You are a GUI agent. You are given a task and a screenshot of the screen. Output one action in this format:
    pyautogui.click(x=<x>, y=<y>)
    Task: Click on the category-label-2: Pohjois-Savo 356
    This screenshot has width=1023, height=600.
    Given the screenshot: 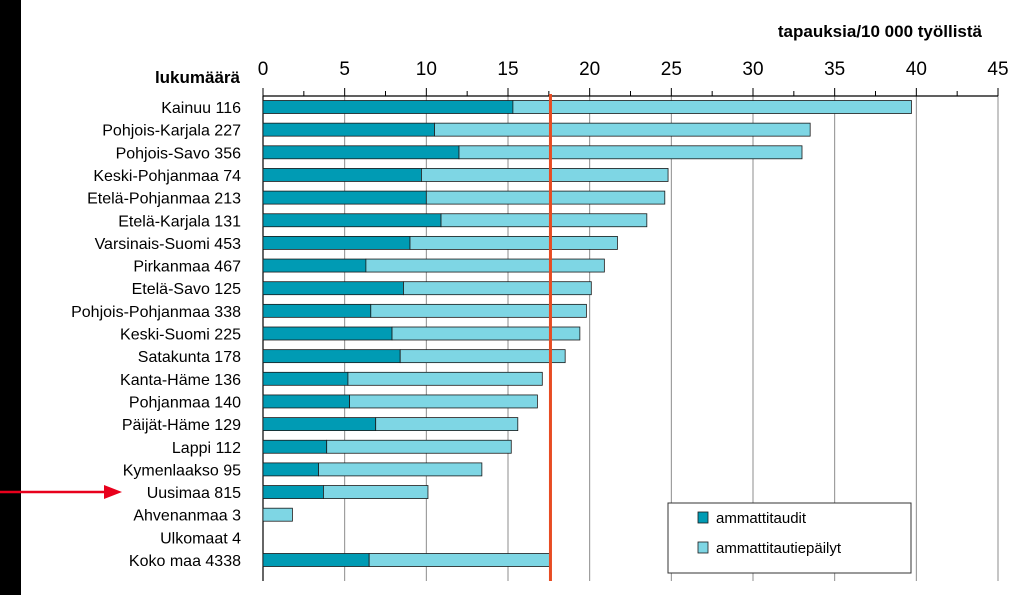 What is the action you would take?
    pyautogui.click(x=179, y=153)
    